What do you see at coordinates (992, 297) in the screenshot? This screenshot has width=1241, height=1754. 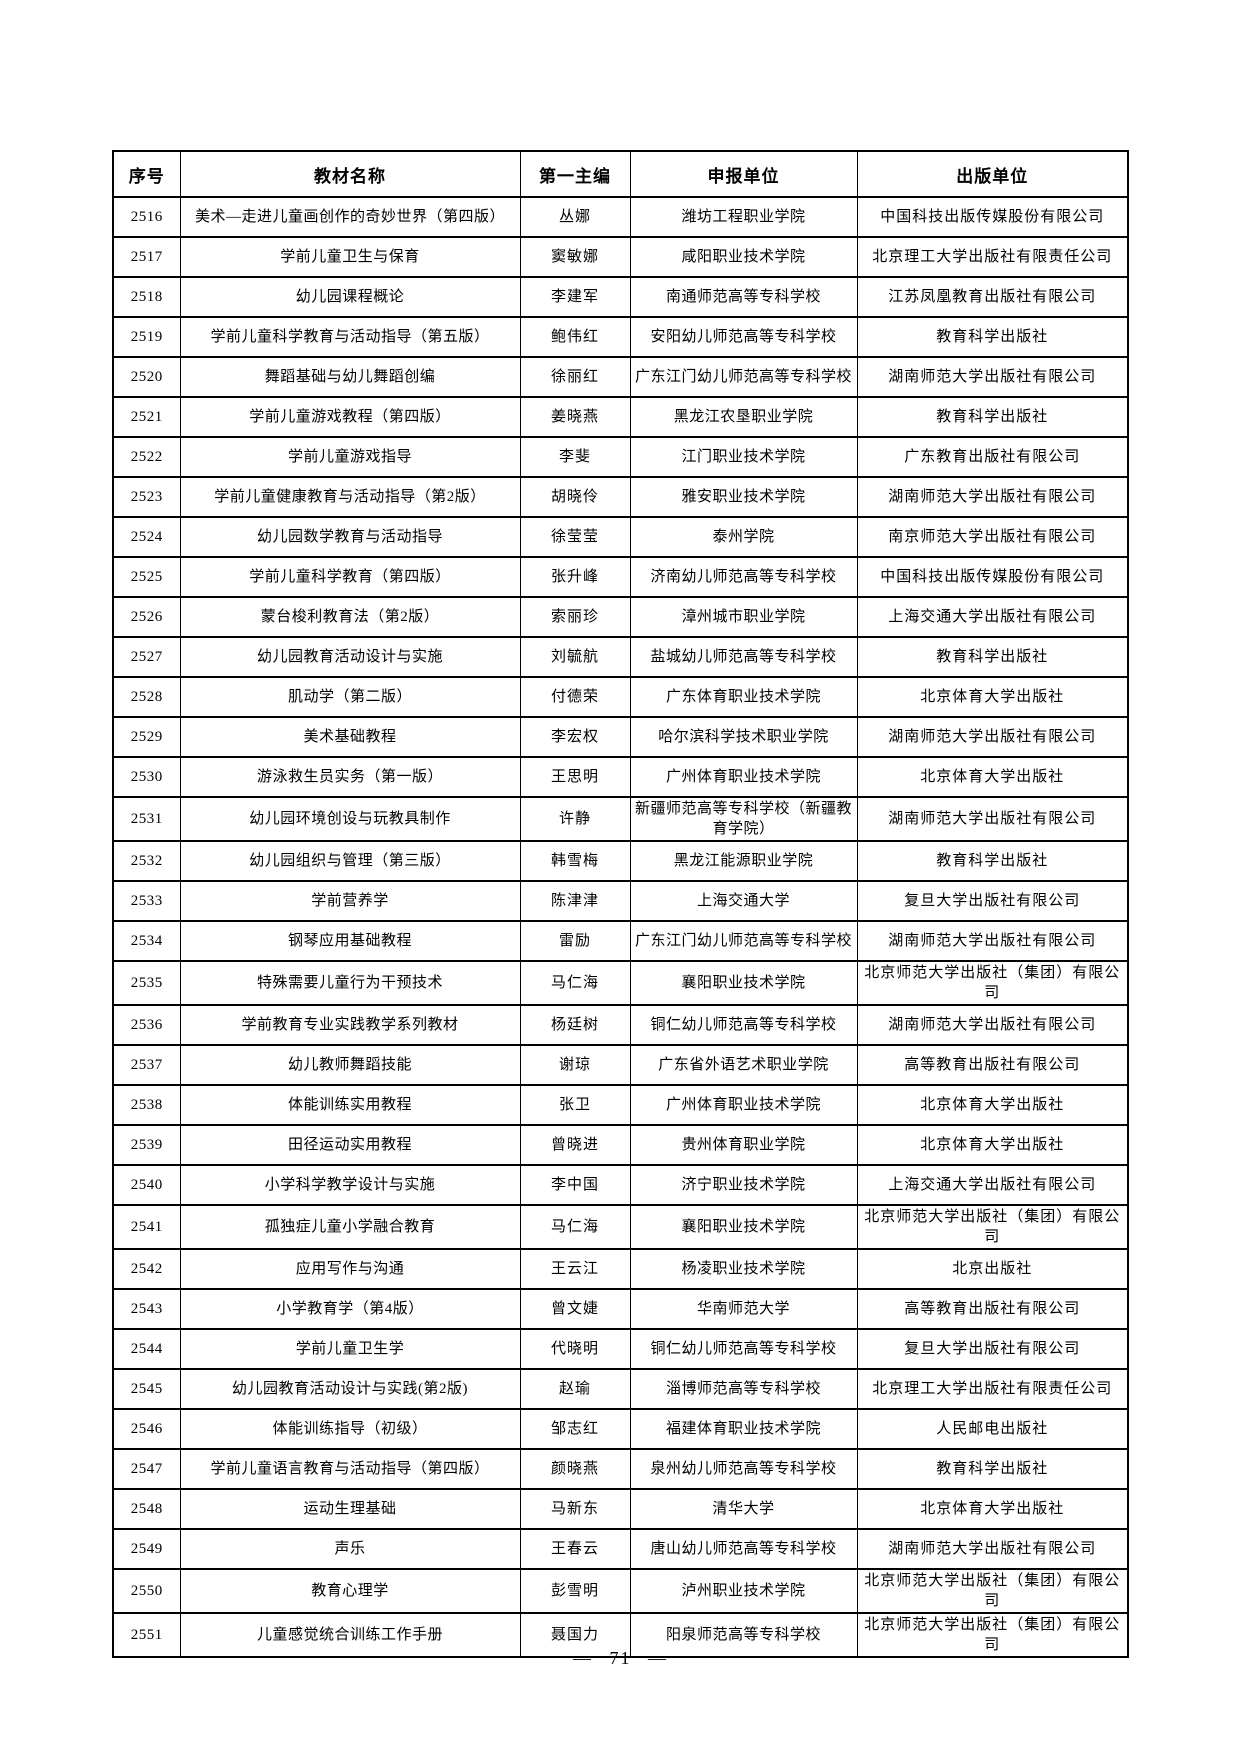 I see `cell-publisher-unit: 江苏凤凰教育出版社有限公司` at bounding box center [992, 297].